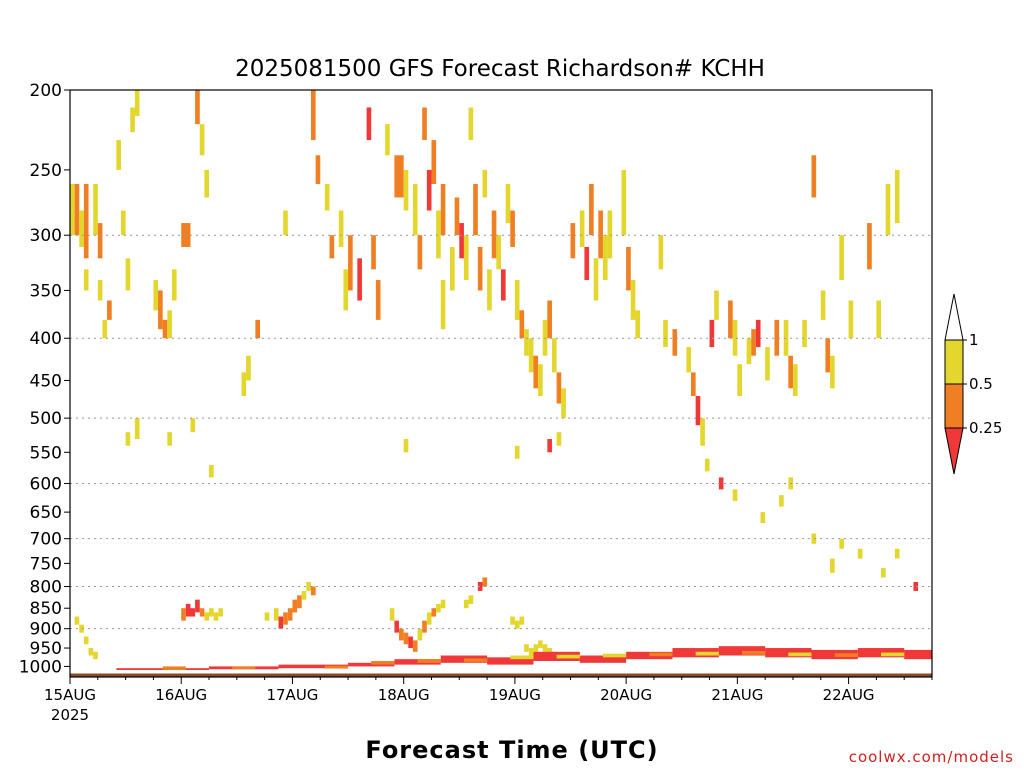 This screenshot has height=772, width=1024. Describe the element at coordinates (737, 695) in the screenshot. I see `x-tick-label: 21AUG` at that location.